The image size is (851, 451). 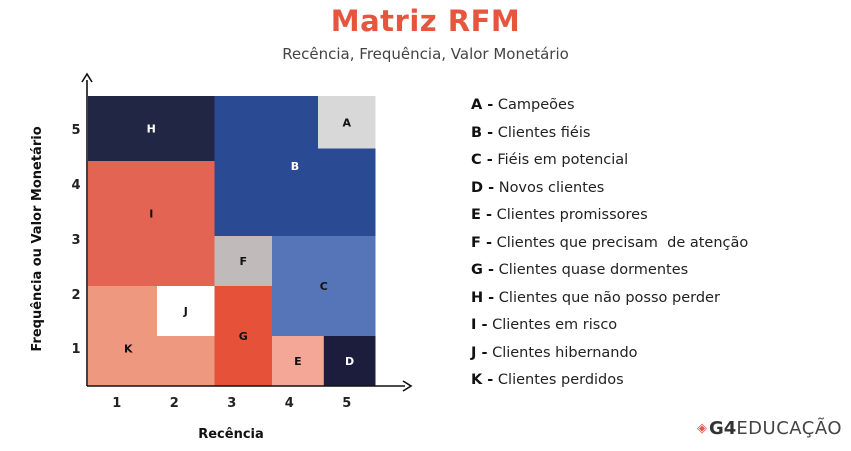 I want to click on cell-label-j: J, so click(x=185, y=311).